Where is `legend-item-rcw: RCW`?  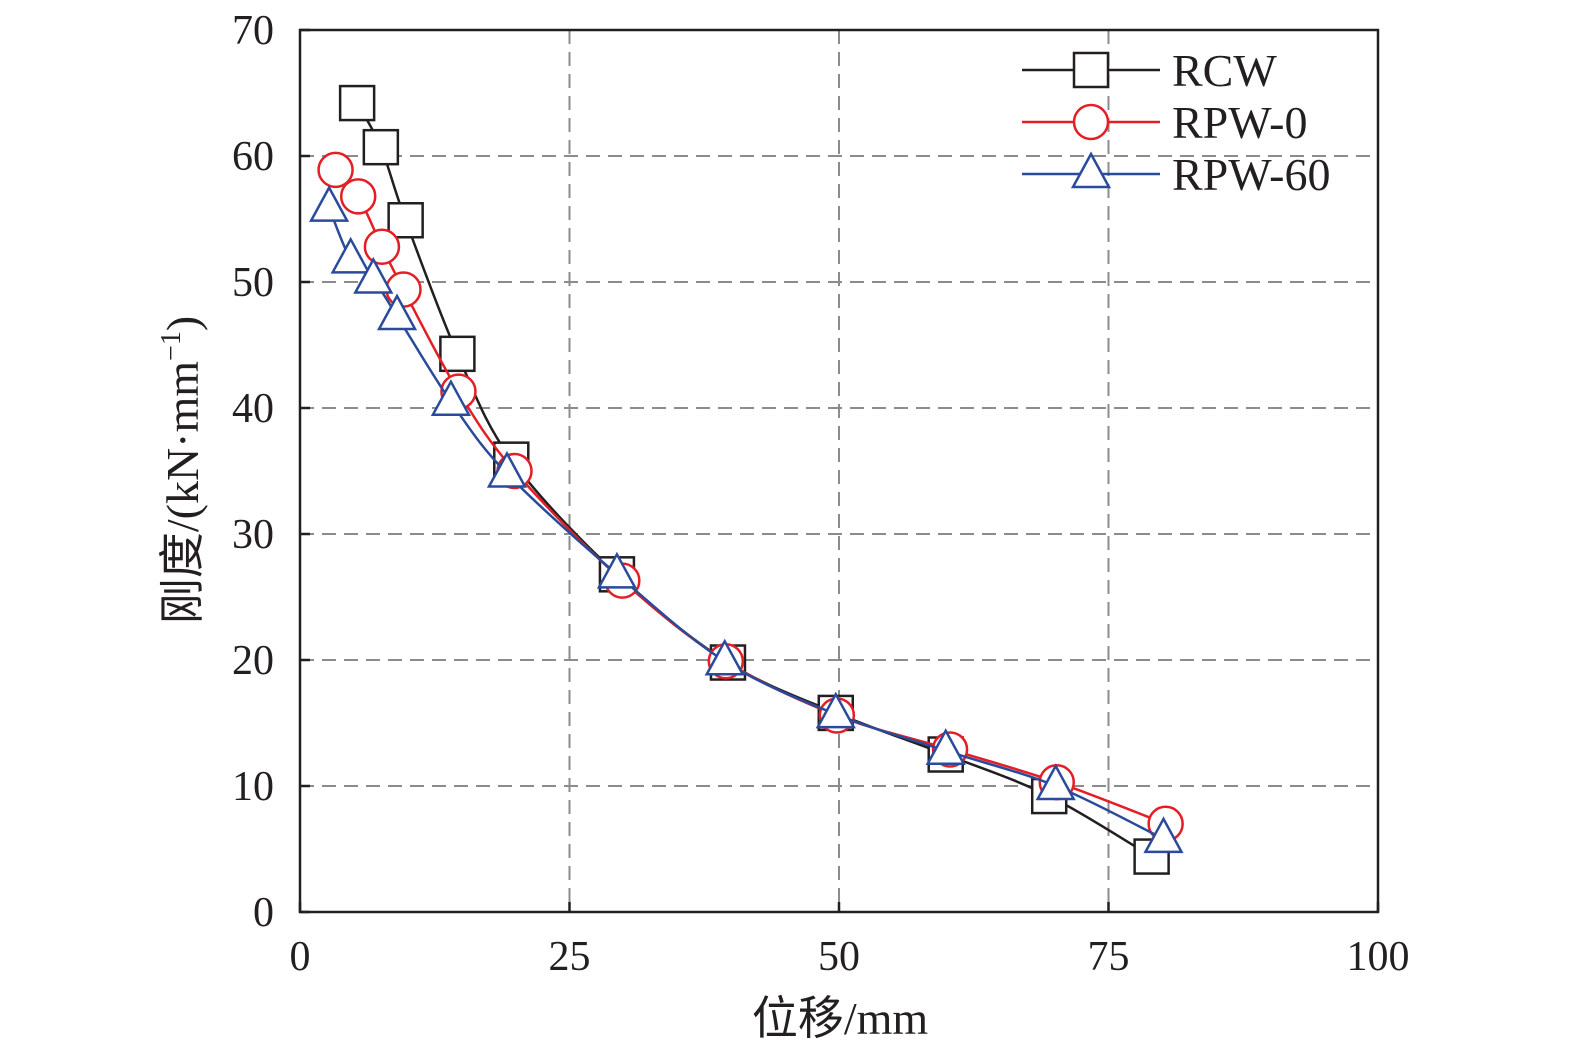 legend-item-rcw: RCW is located at coordinates (1149, 70).